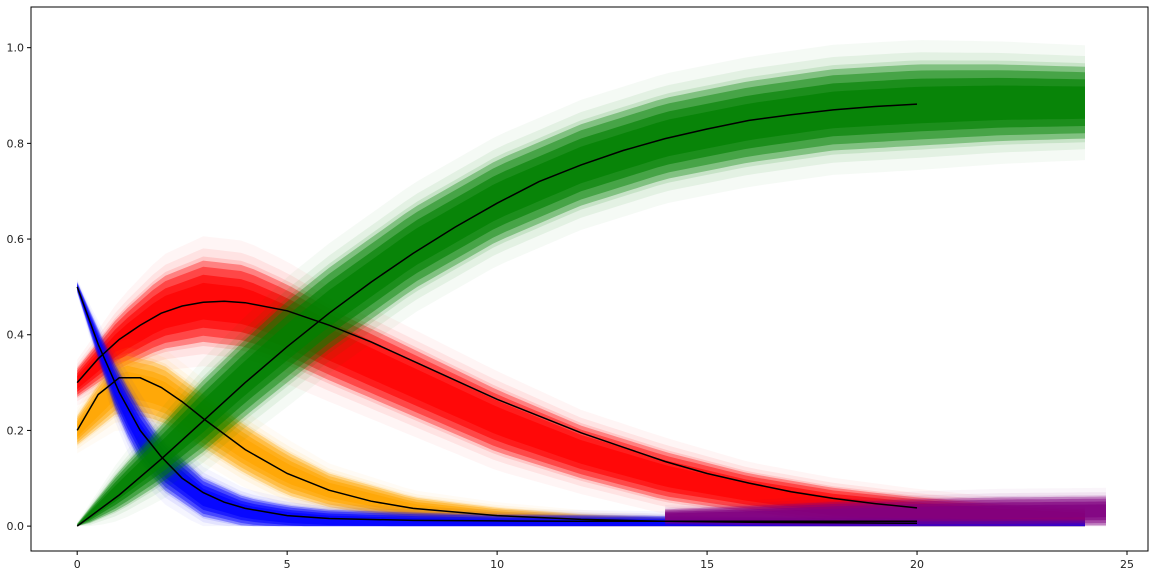  Describe the element at coordinates (497, 564) in the screenshot. I see `x-tick-label: 10` at that location.